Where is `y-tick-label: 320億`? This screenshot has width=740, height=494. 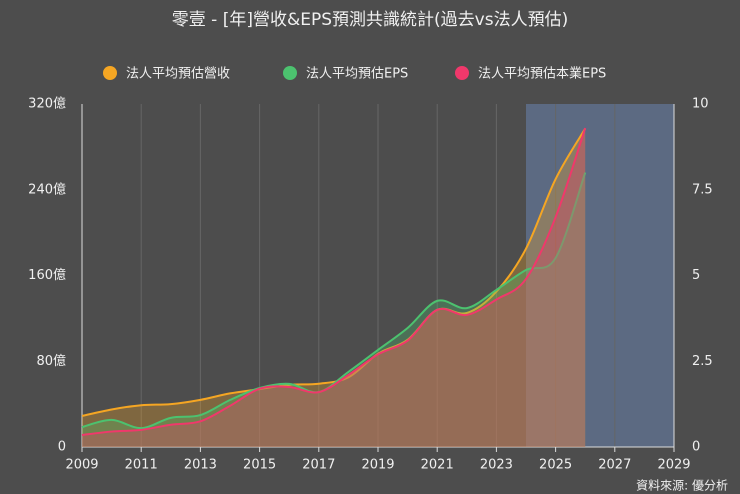
y-tick-label: 320億 is located at coordinates (47, 104).